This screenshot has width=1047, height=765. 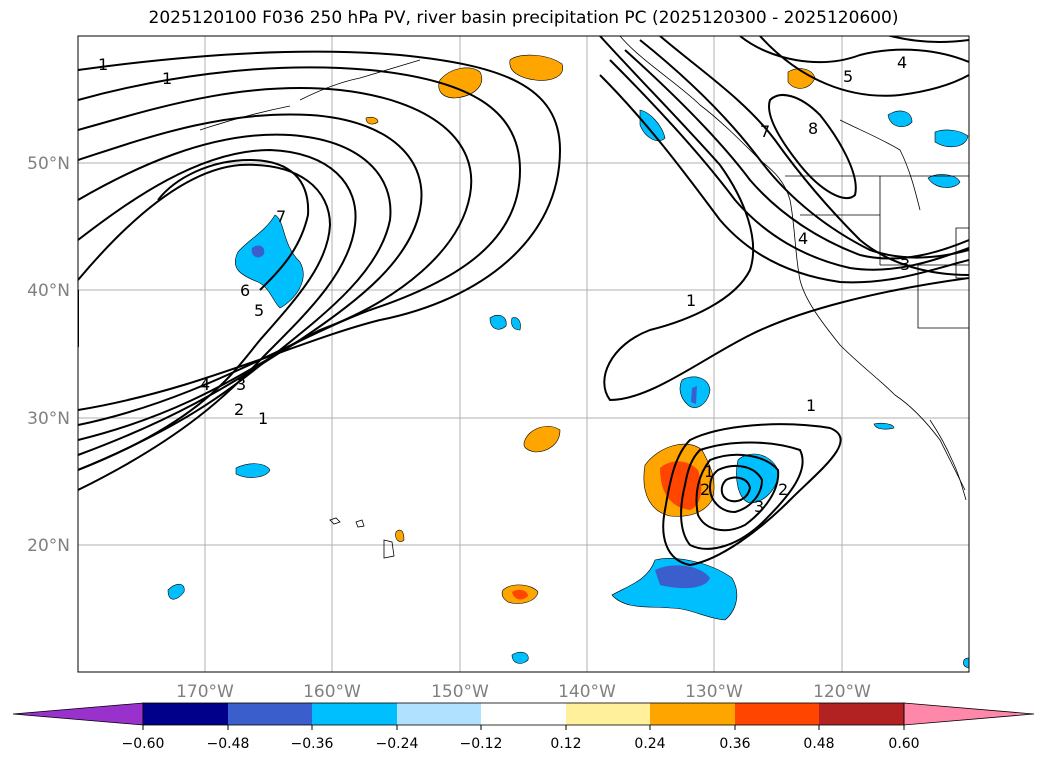 What do you see at coordinates (48, 291) in the screenshot?
I see `lat-label: 40°N` at bounding box center [48, 291].